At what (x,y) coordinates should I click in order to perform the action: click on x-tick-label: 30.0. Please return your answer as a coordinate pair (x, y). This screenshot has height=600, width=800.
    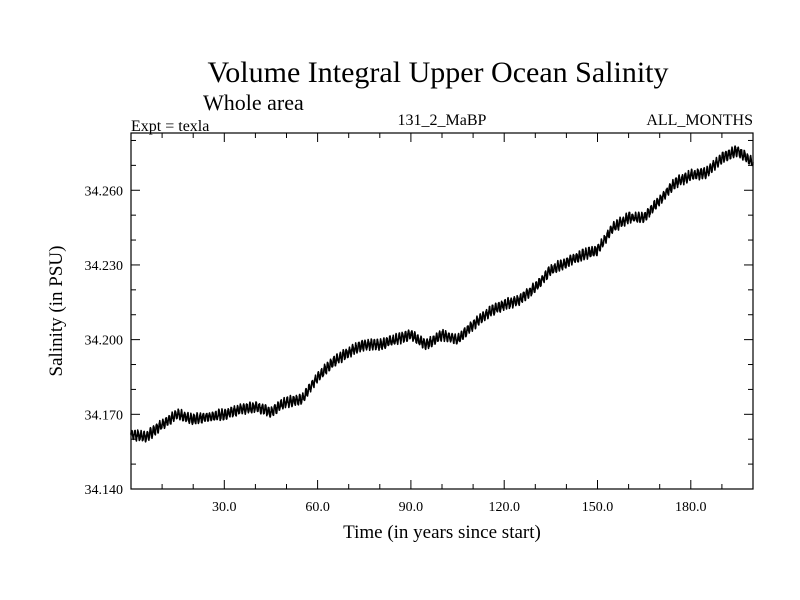
    Looking at the image, I should click on (224, 507).